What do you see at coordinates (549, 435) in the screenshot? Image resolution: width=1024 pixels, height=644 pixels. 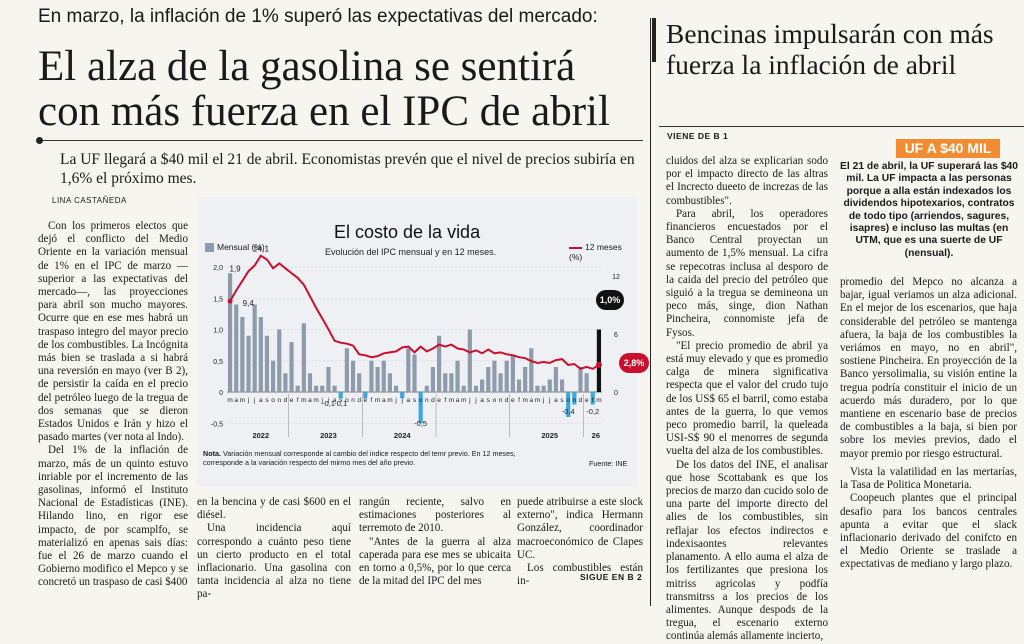 I see `year-label: 2025` at bounding box center [549, 435].